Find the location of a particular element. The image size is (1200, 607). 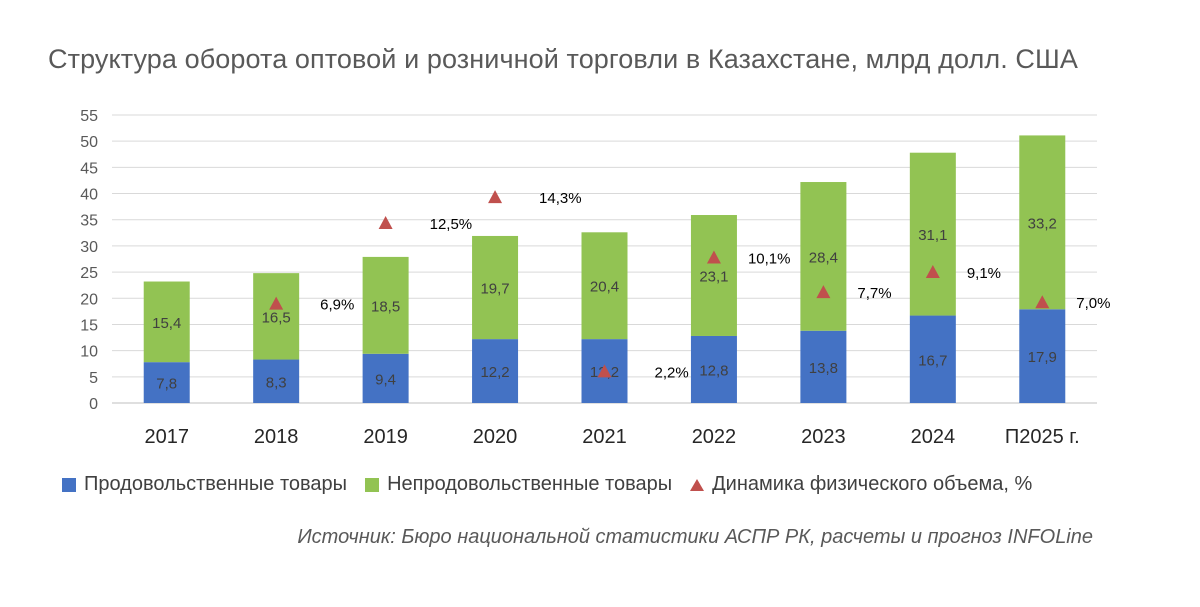

bar-label-nonfood: 16,5 is located at coordinates (276, 317).